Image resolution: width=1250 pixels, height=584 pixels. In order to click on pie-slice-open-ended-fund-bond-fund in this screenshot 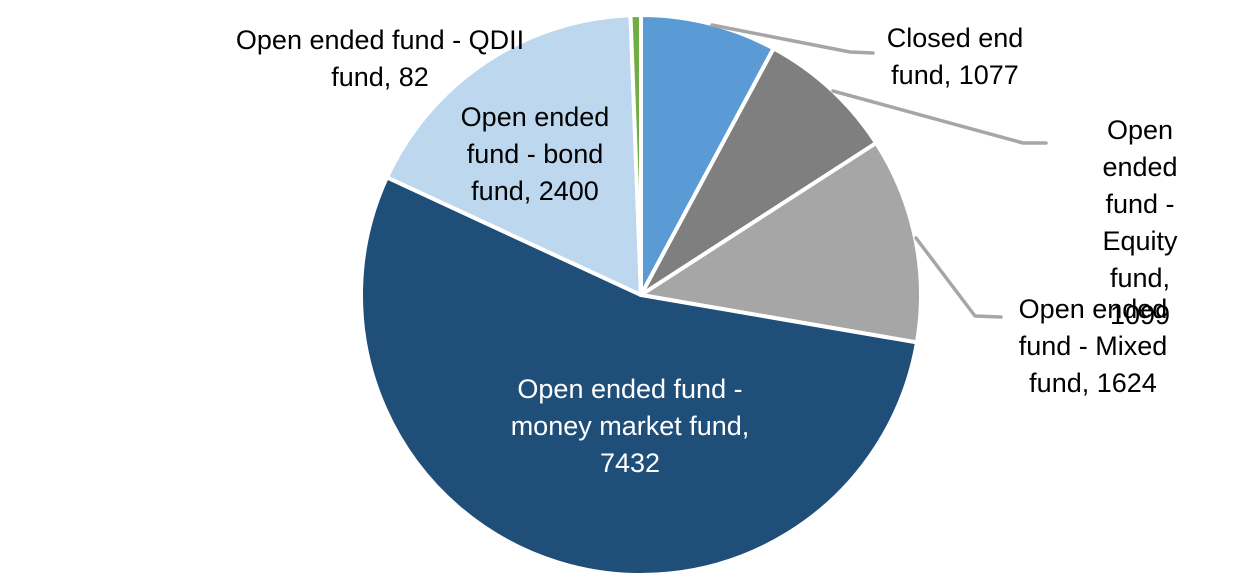, I will do `click(513, 155)`.